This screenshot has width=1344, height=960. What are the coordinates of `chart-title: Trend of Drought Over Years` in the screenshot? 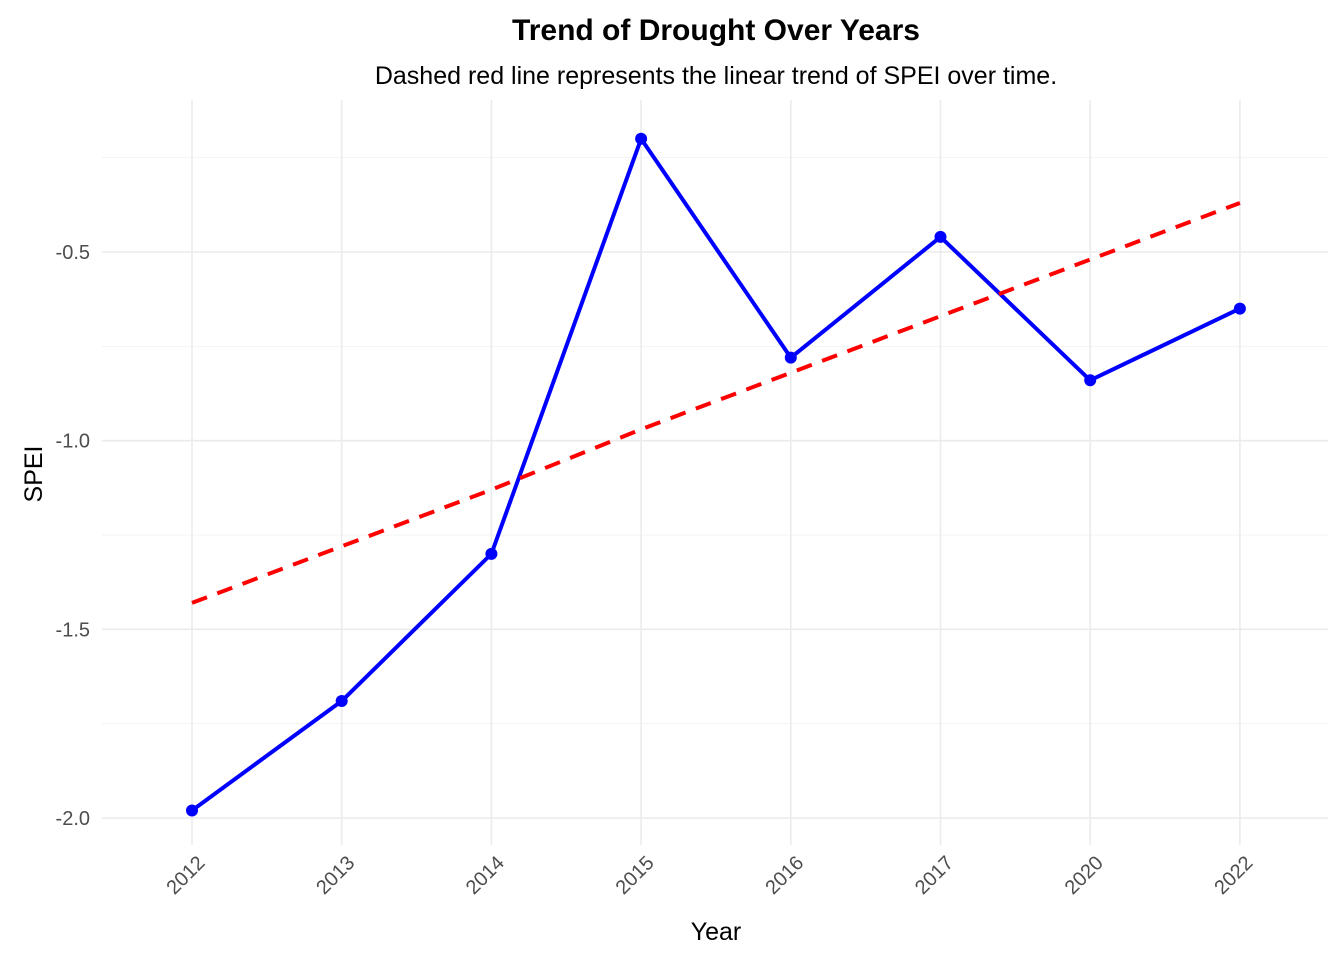 It's located at (716, 30).